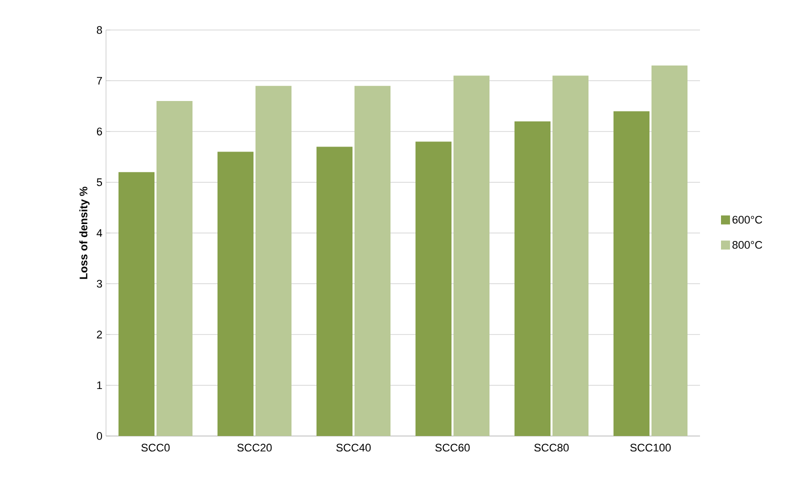 Image resolution: width=805 pixels, height=488 pixels. I want to click on x-tick-label: SCC60, so click(452, 448).